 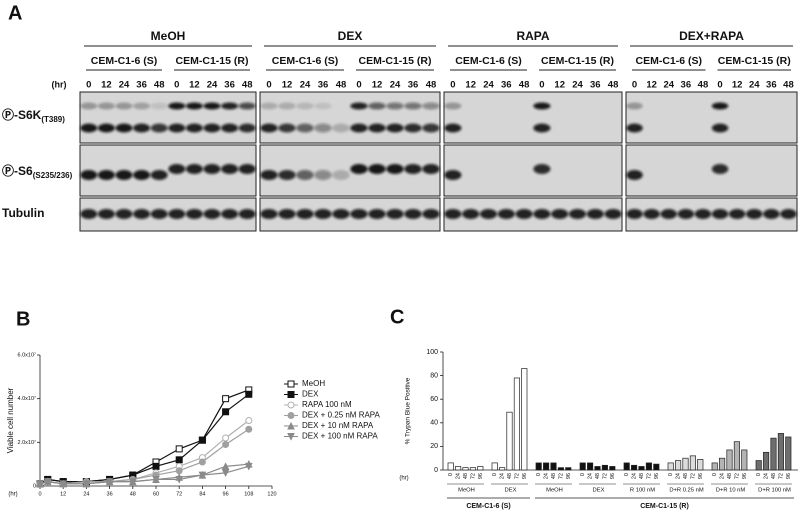 What do you see at coordinates (53, 119) in the screenshot?
I see `row-sub: (T389)` at bounding box center [53, 119].